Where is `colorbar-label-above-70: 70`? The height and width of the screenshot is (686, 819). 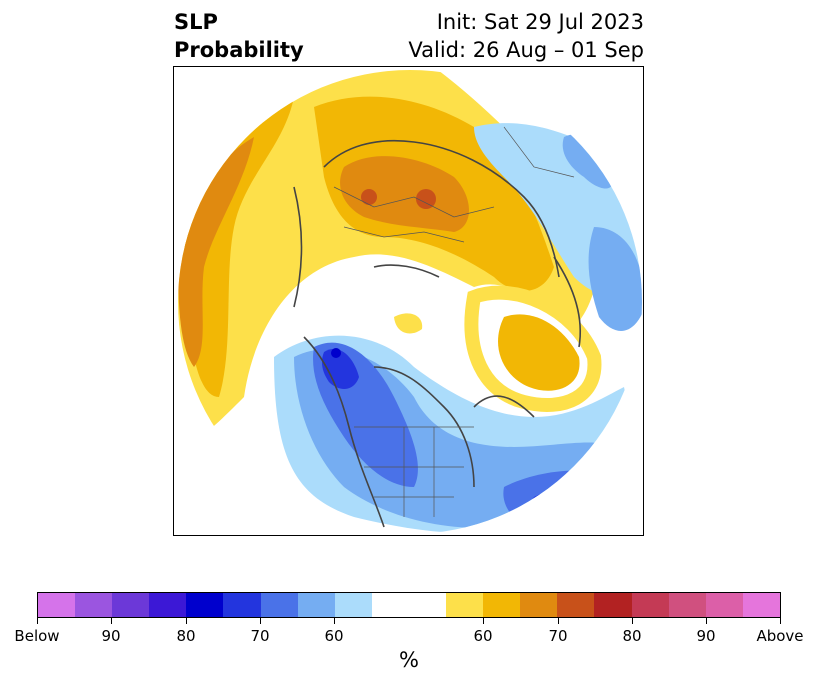 colorbar-label-above-70: 70 is located at coordinates (558, 636).